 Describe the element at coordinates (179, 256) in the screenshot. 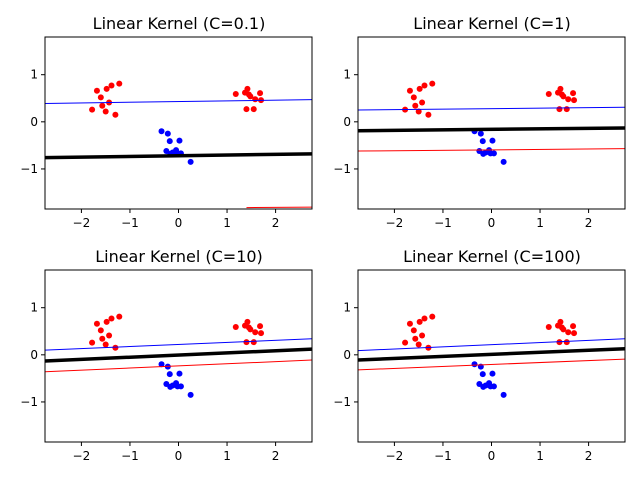

I see `subplot-title: Linear Kernel (C=10)` at that location.